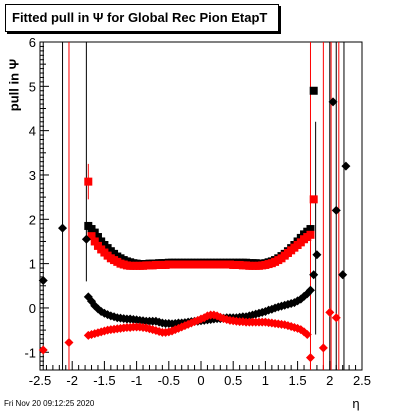  What do you see at coordinates (362, 380) in the screenshot?
I see `x-tick-label: 2.5` at bounding box center [362, 380].